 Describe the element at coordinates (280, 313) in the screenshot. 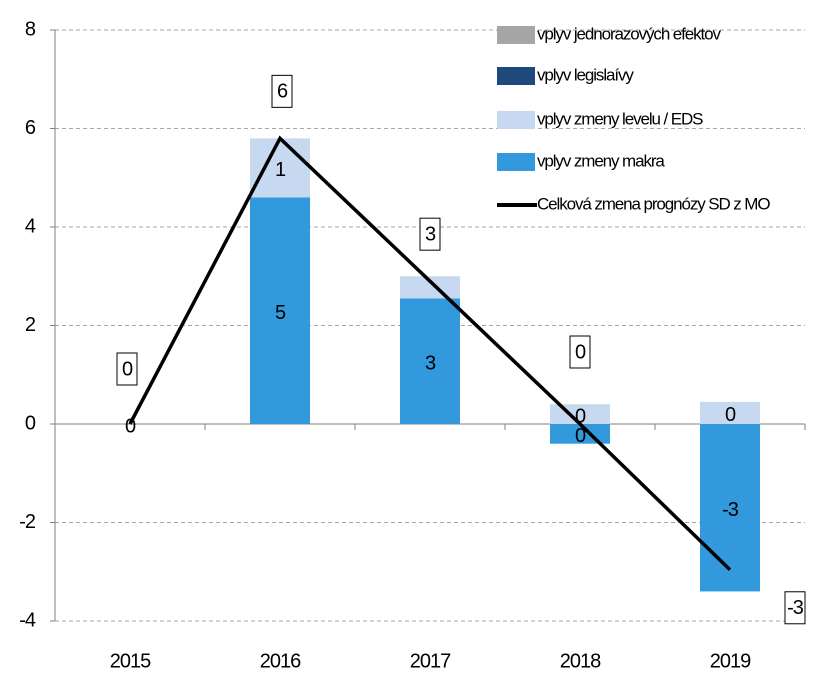

I see `data-label: 5` at that location.